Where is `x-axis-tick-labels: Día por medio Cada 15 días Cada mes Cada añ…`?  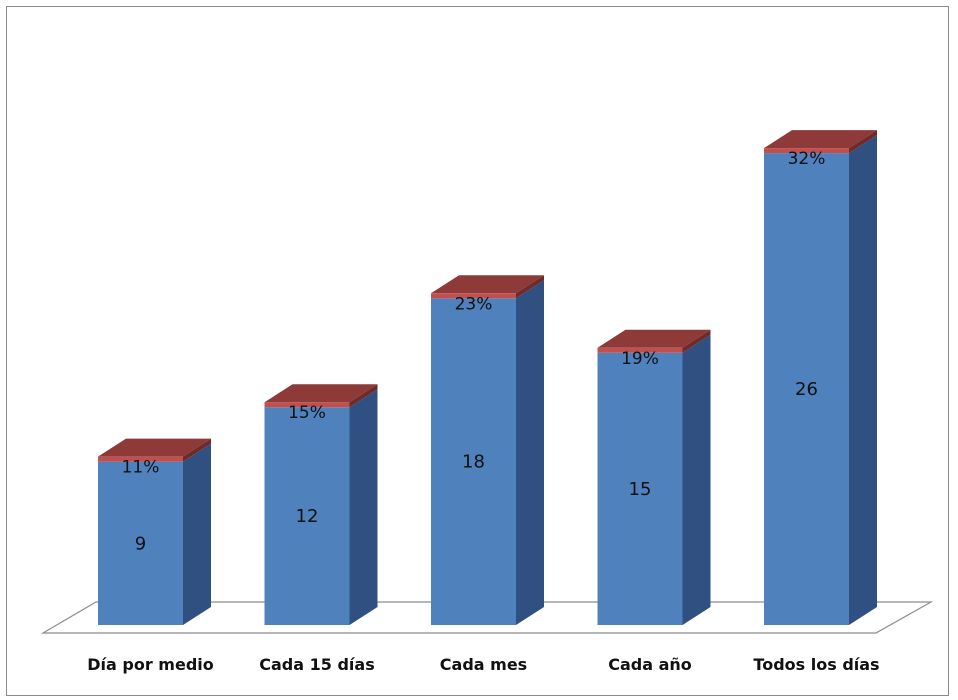 x-axis-tick-labels: Día por medio Cada 15 días Cada mes Cada añ… is located at coordinates (483, 664).